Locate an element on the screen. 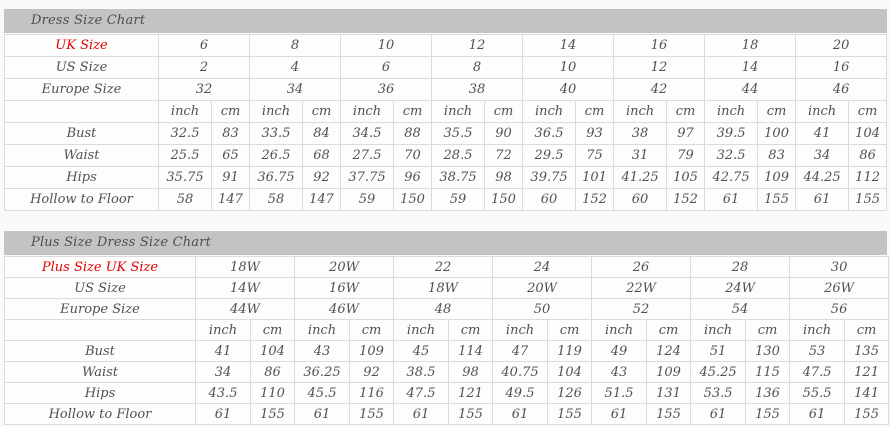  measure-inch-cell: 39.75 is located at coordinates (549, 177).